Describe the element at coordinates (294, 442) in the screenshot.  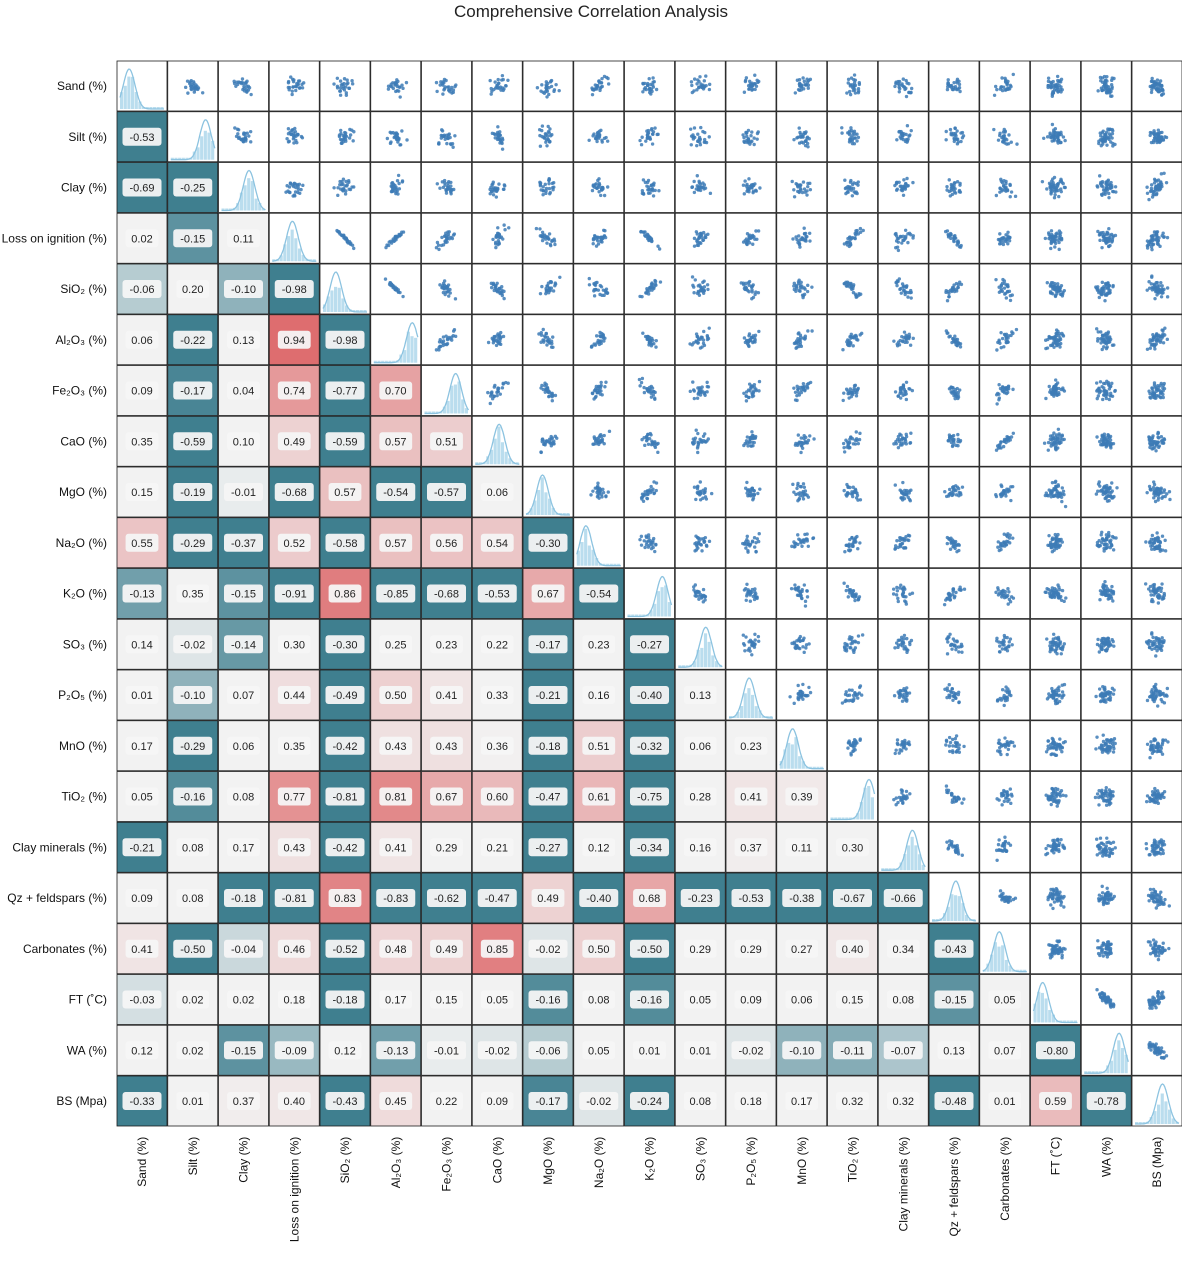
I see `corr-value: 0.49` at that location.